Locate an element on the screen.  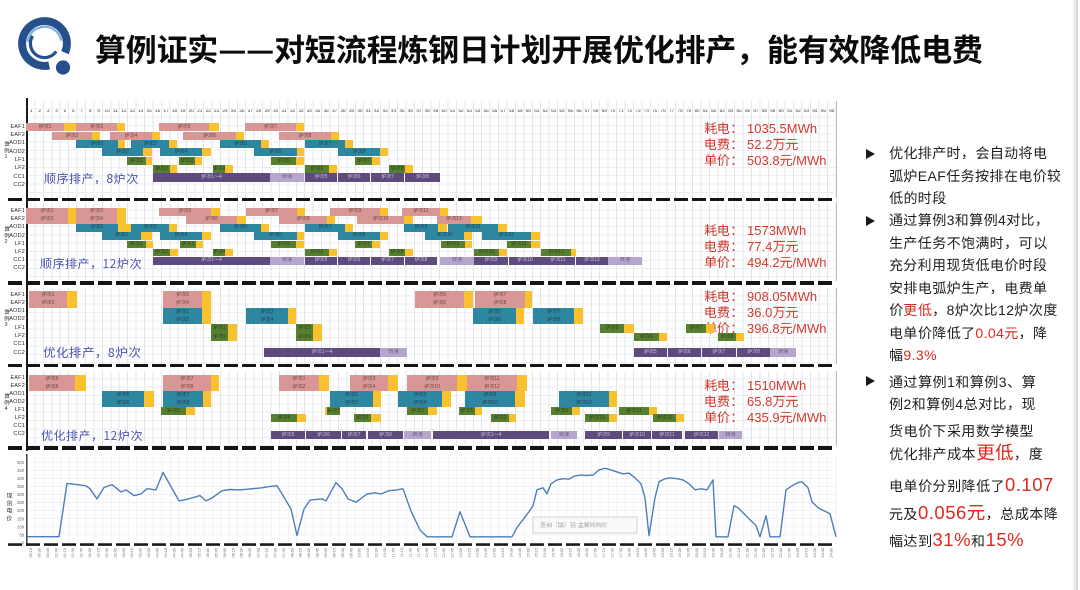
svg-text: 04:30 is located at coordinates (174, 553).